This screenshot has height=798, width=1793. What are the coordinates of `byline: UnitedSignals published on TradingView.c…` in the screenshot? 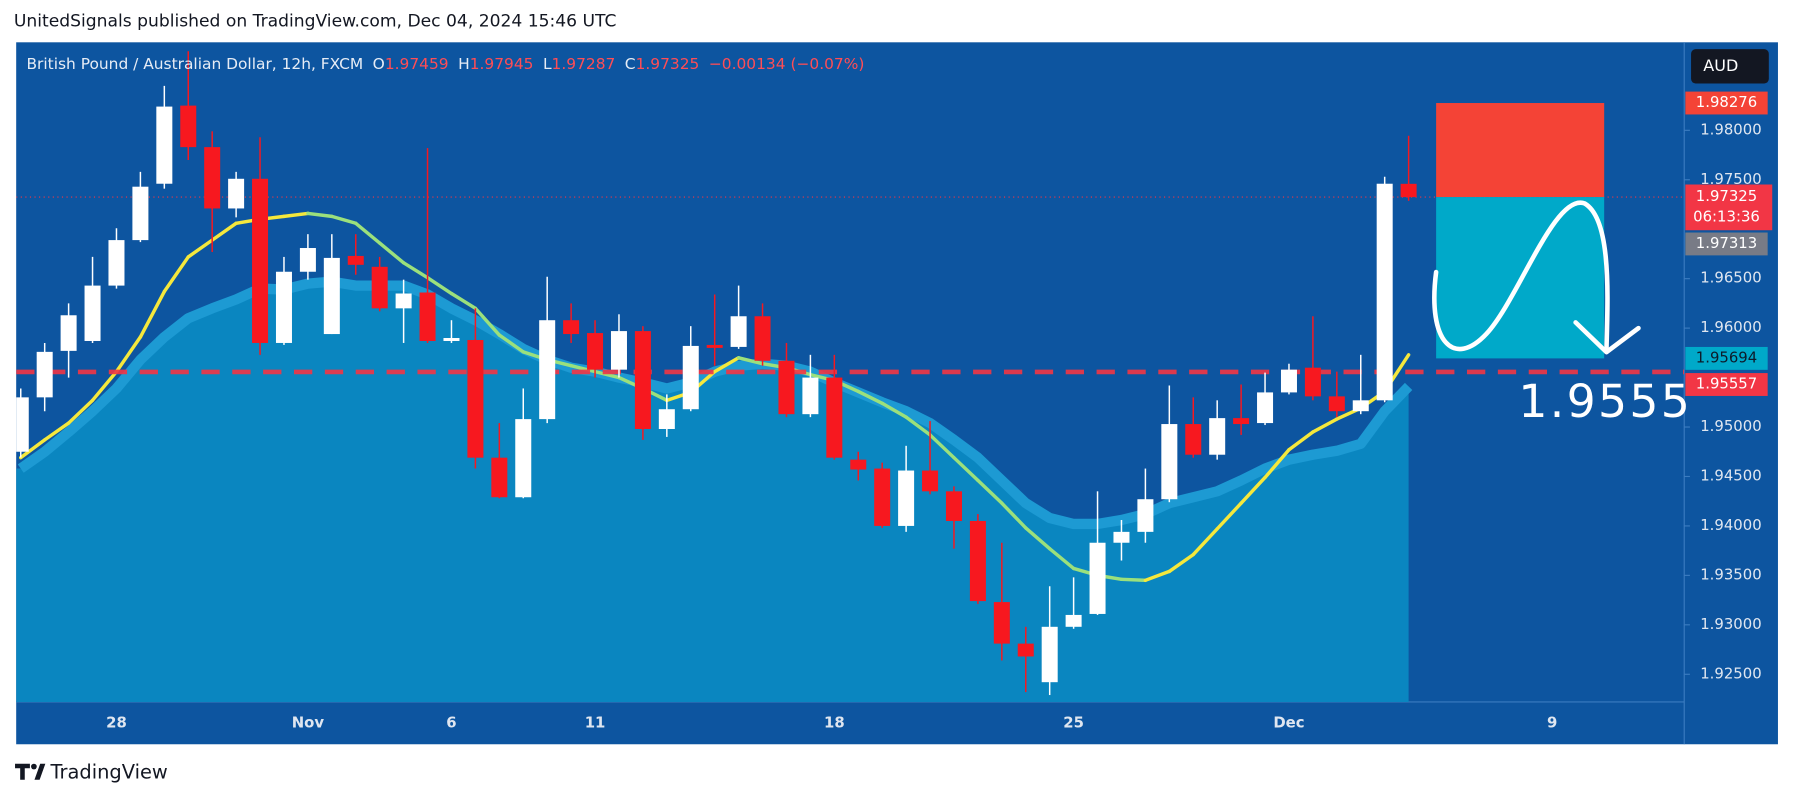 It's located at (315, 22).